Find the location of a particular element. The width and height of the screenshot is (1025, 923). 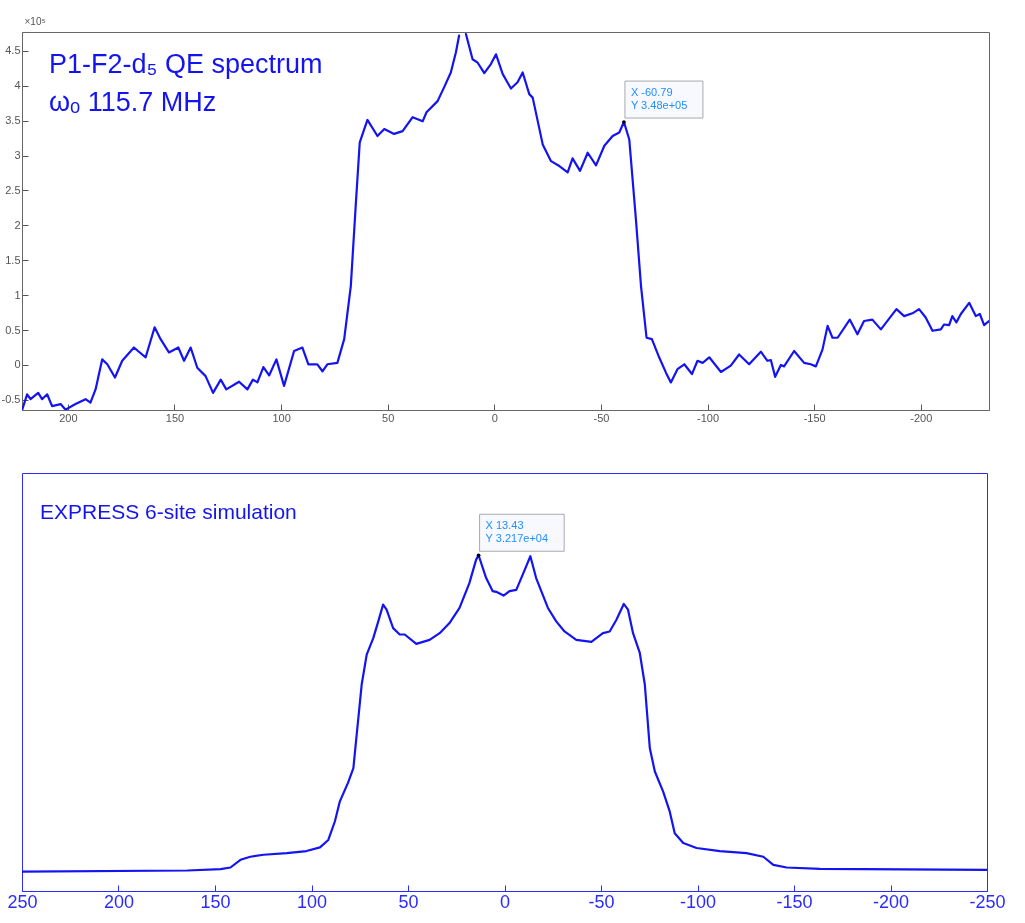

y-tick-label: 3 is located at coordinates (17, 155).